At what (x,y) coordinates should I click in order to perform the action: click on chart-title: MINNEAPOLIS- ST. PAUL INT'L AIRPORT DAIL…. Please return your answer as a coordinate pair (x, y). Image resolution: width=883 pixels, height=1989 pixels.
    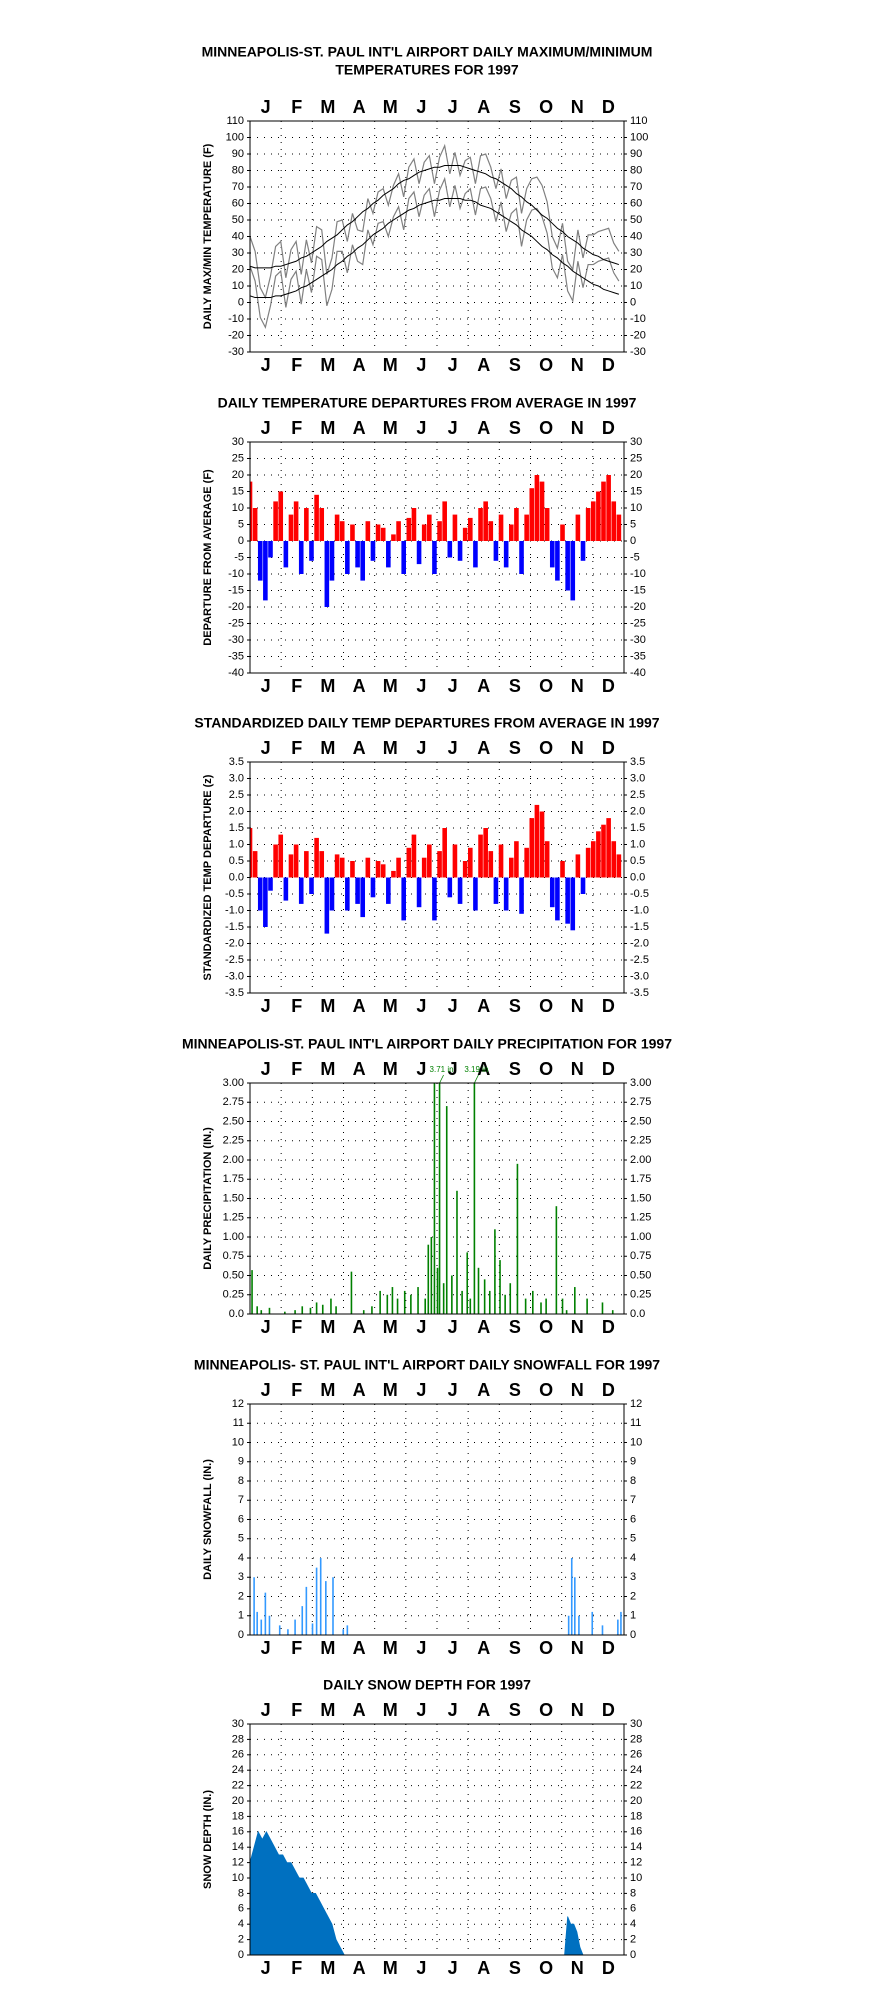
    Looking at the image, I should click on (427, 1365).